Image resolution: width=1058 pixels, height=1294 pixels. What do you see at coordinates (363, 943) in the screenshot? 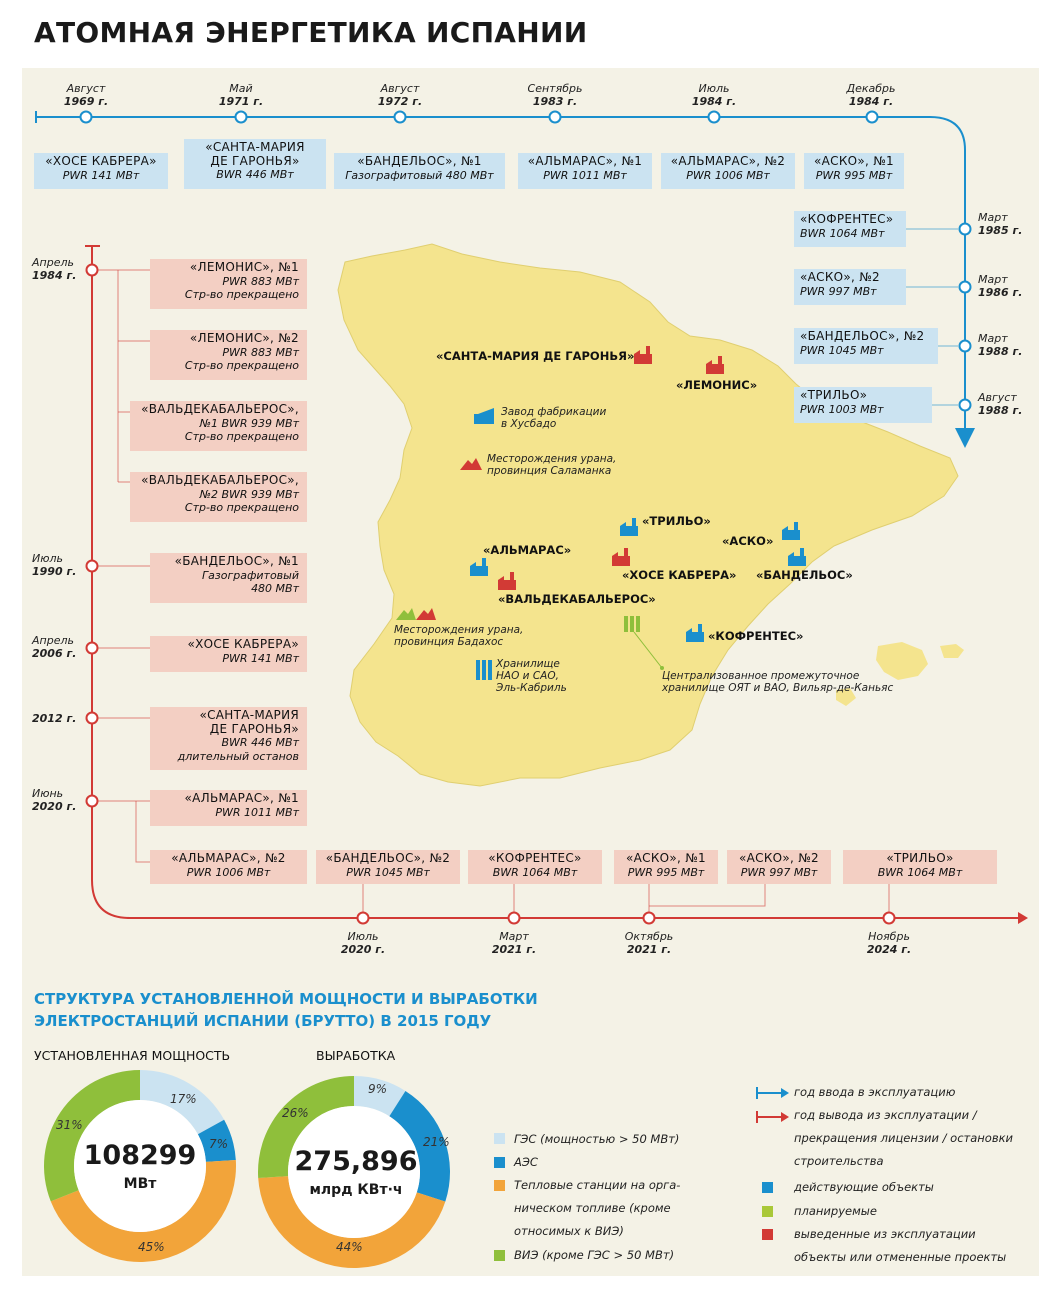
I see `date-label-2020-jul: Июль 2020 г.` at bounding box center [363, 943].